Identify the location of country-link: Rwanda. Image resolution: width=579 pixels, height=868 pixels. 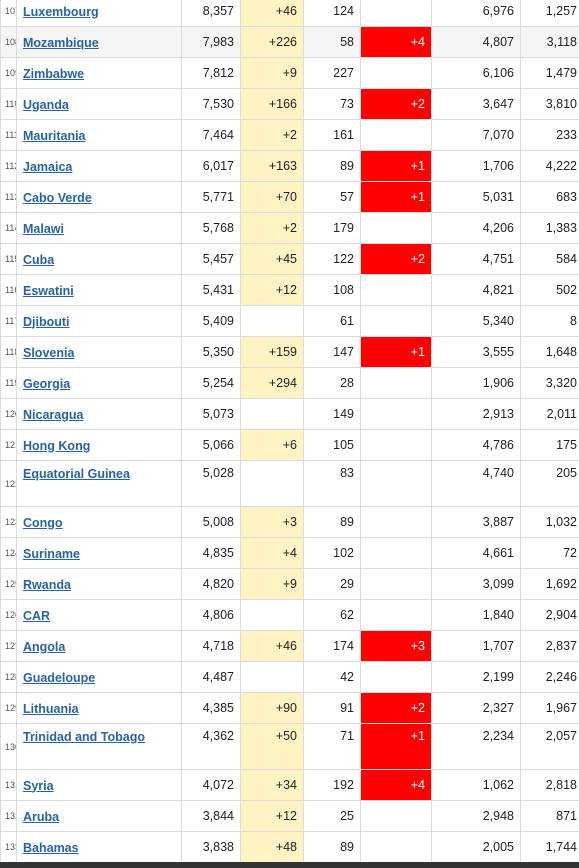
(47, 584).